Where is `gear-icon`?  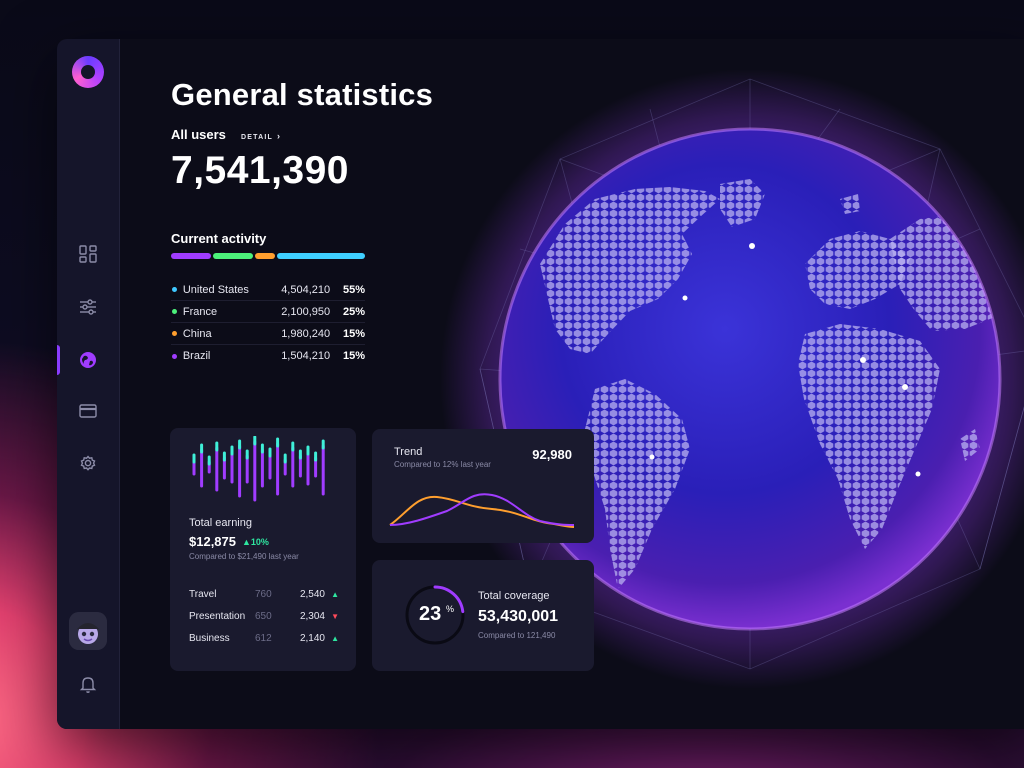 gear-icon is located at coordinates (88, 463).